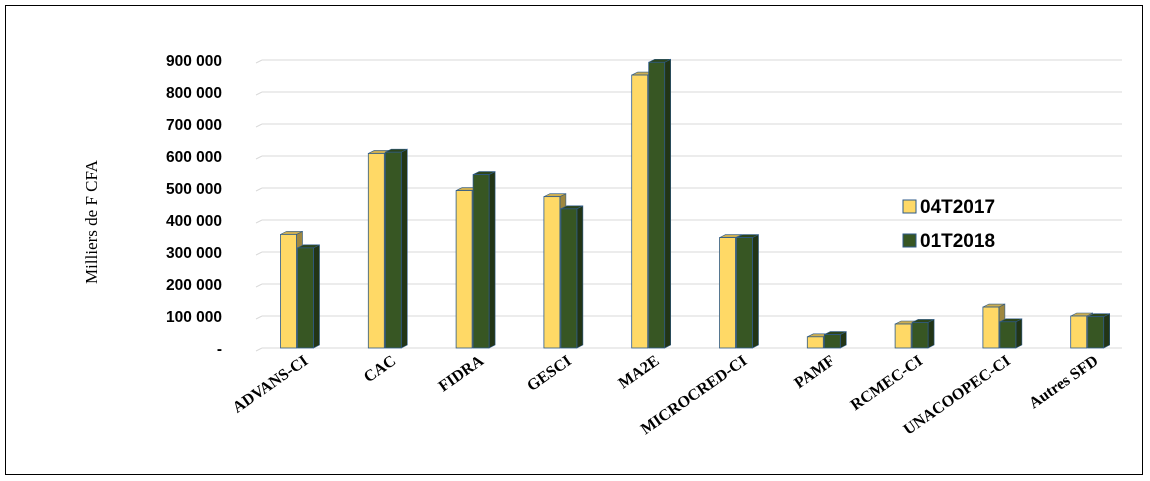  What do you see at coordinates (1063, 382) in the screenshot?
I see `x-tick-label: Autres SFD` at bounding box center [1063, 382].